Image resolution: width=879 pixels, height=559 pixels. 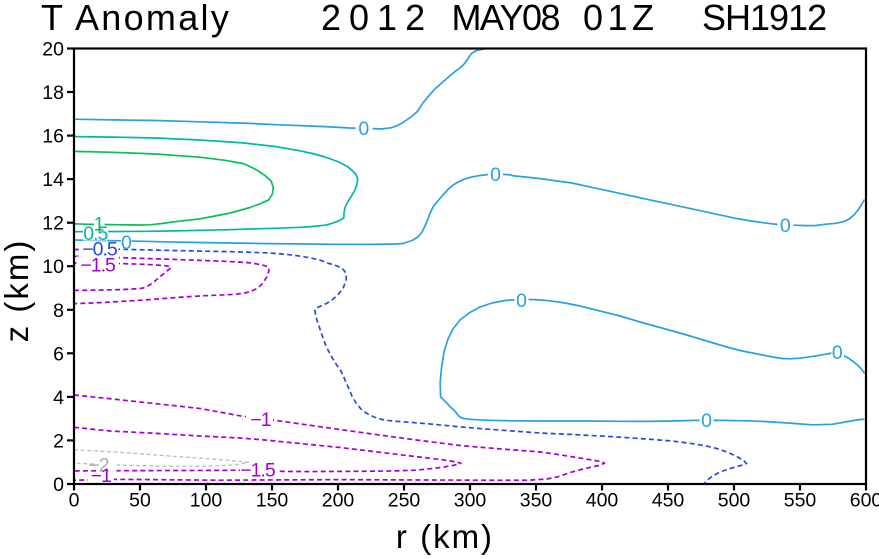 What do you see at coordinates (602, 500) in the screenshot?
I see `svg-text: 400` at bounding box center [602, 500].